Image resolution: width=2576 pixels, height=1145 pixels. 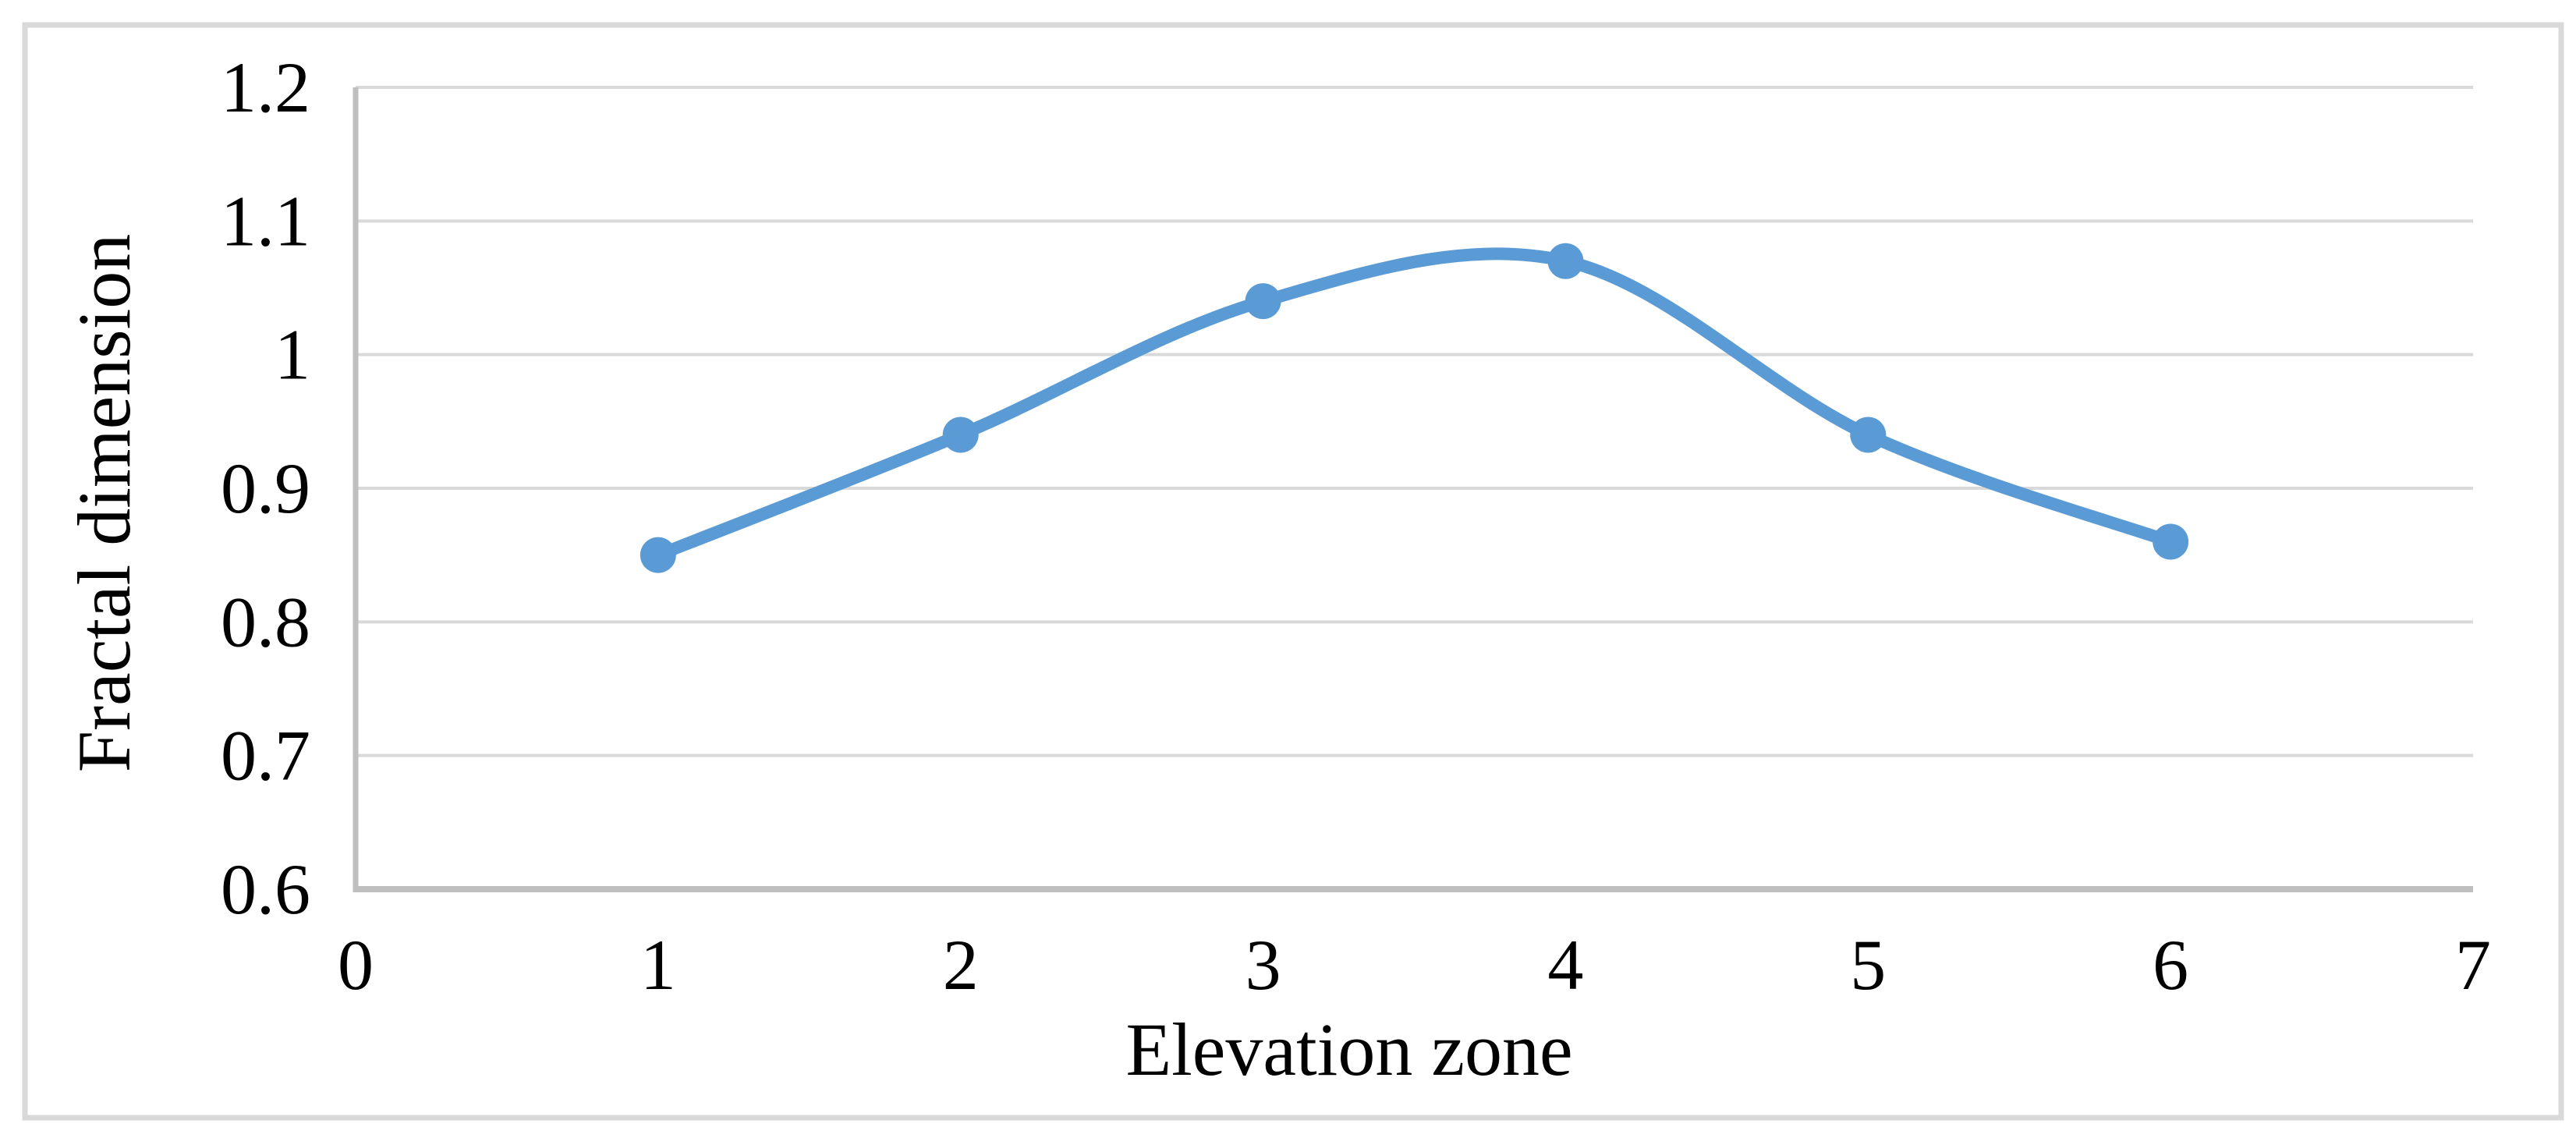 What do you see at coordinates (1263, 965) in the screenshot?
I see `x-tick-label: 3` at bounding box center [1263, 965].